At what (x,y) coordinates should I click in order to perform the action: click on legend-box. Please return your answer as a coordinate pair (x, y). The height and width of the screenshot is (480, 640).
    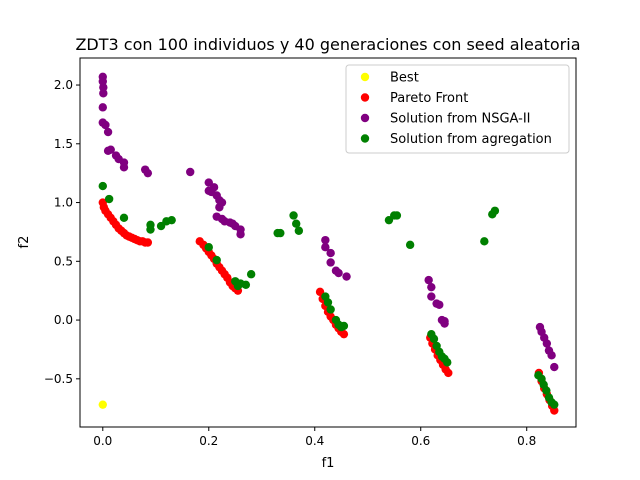
    Looking at the image, I should click on (457, 109).